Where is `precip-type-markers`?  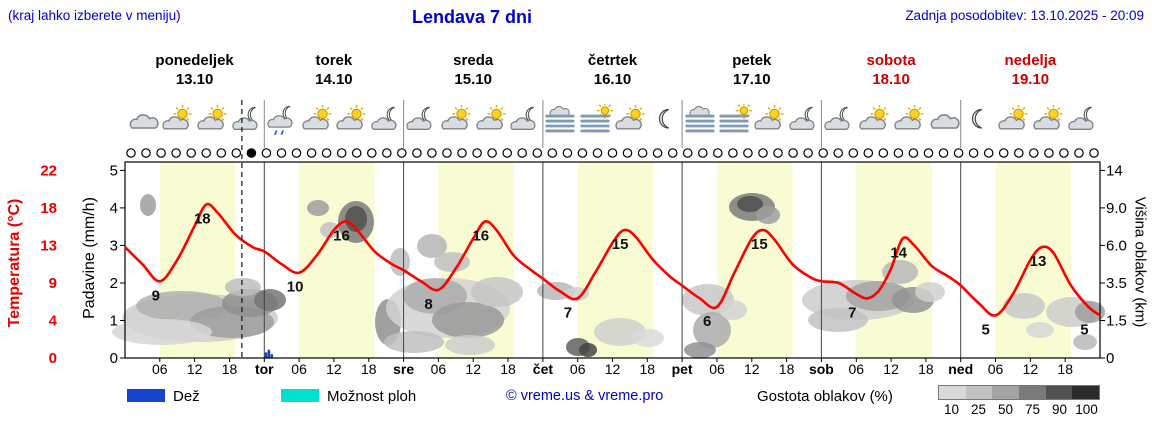
precip-type-markers is located at coordinates (612, 153).